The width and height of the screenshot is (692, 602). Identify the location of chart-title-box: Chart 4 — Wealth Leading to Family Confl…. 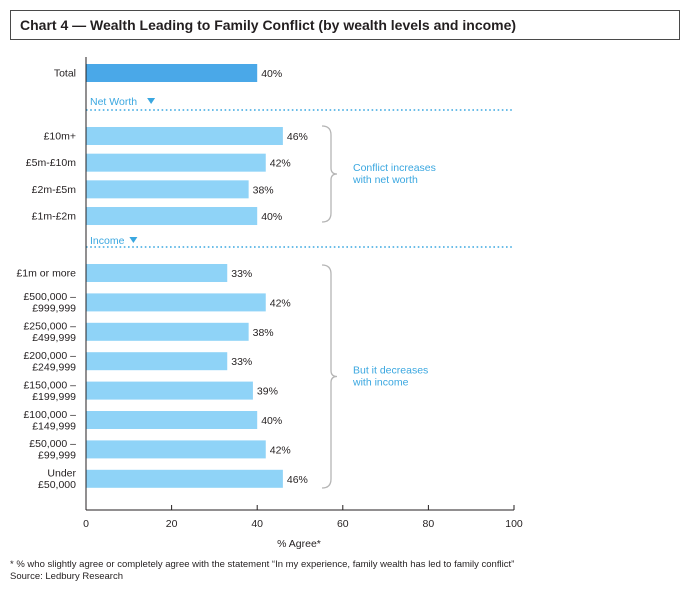
(345, 25).